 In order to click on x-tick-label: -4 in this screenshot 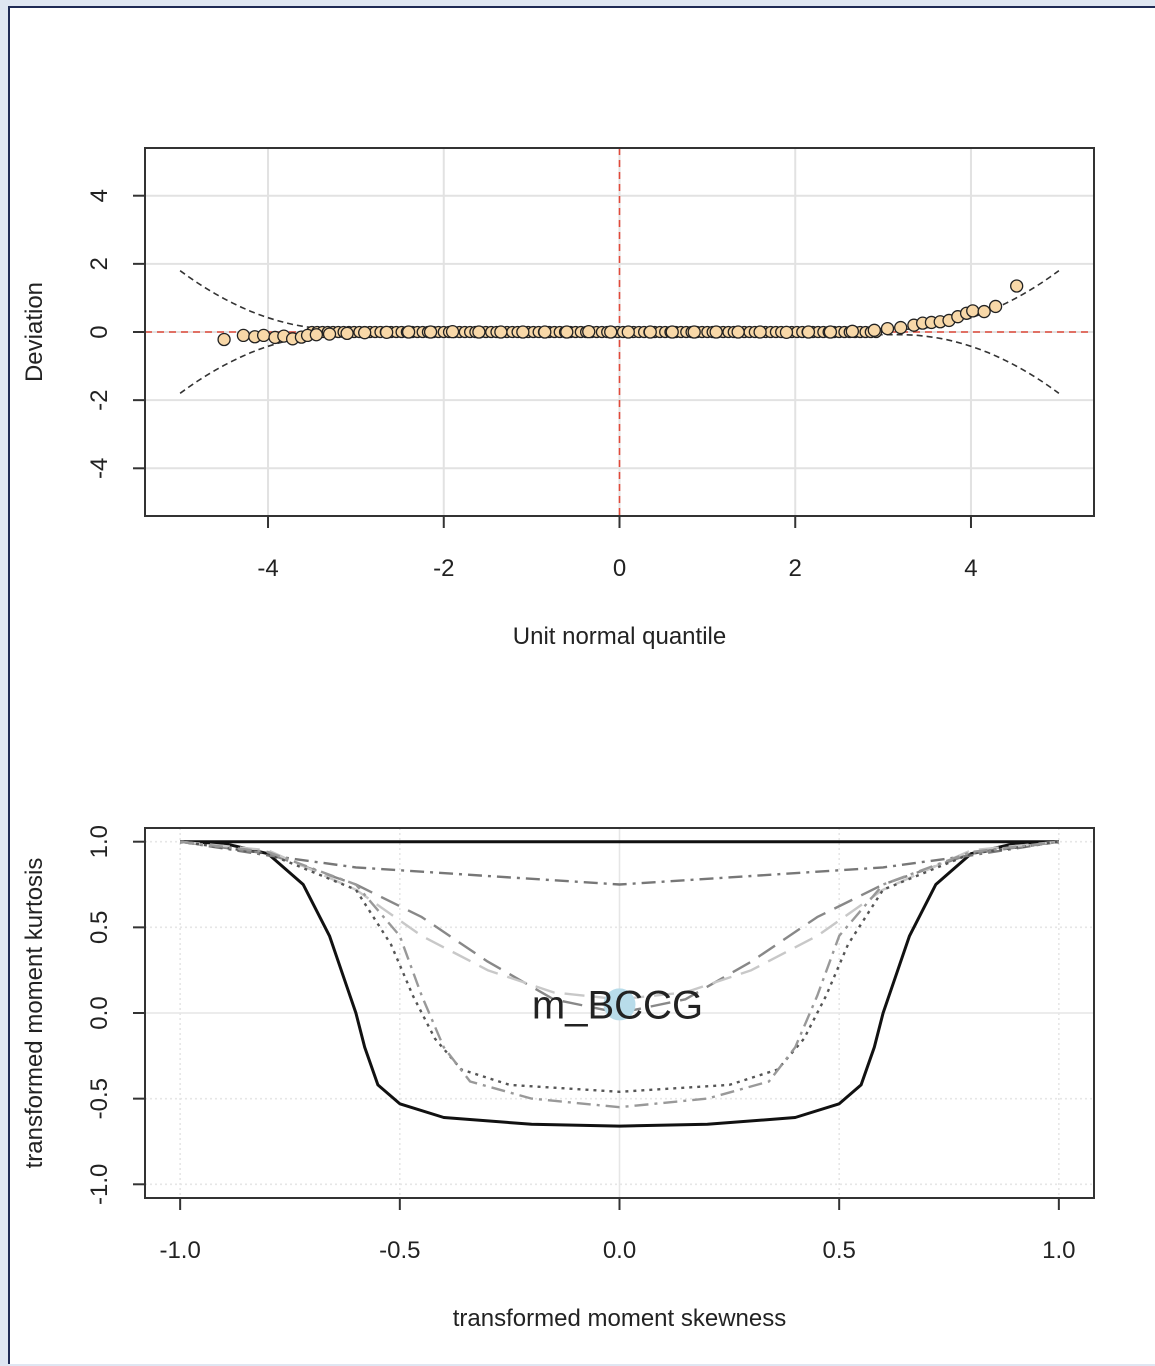, I will do `click(267, 568)`.